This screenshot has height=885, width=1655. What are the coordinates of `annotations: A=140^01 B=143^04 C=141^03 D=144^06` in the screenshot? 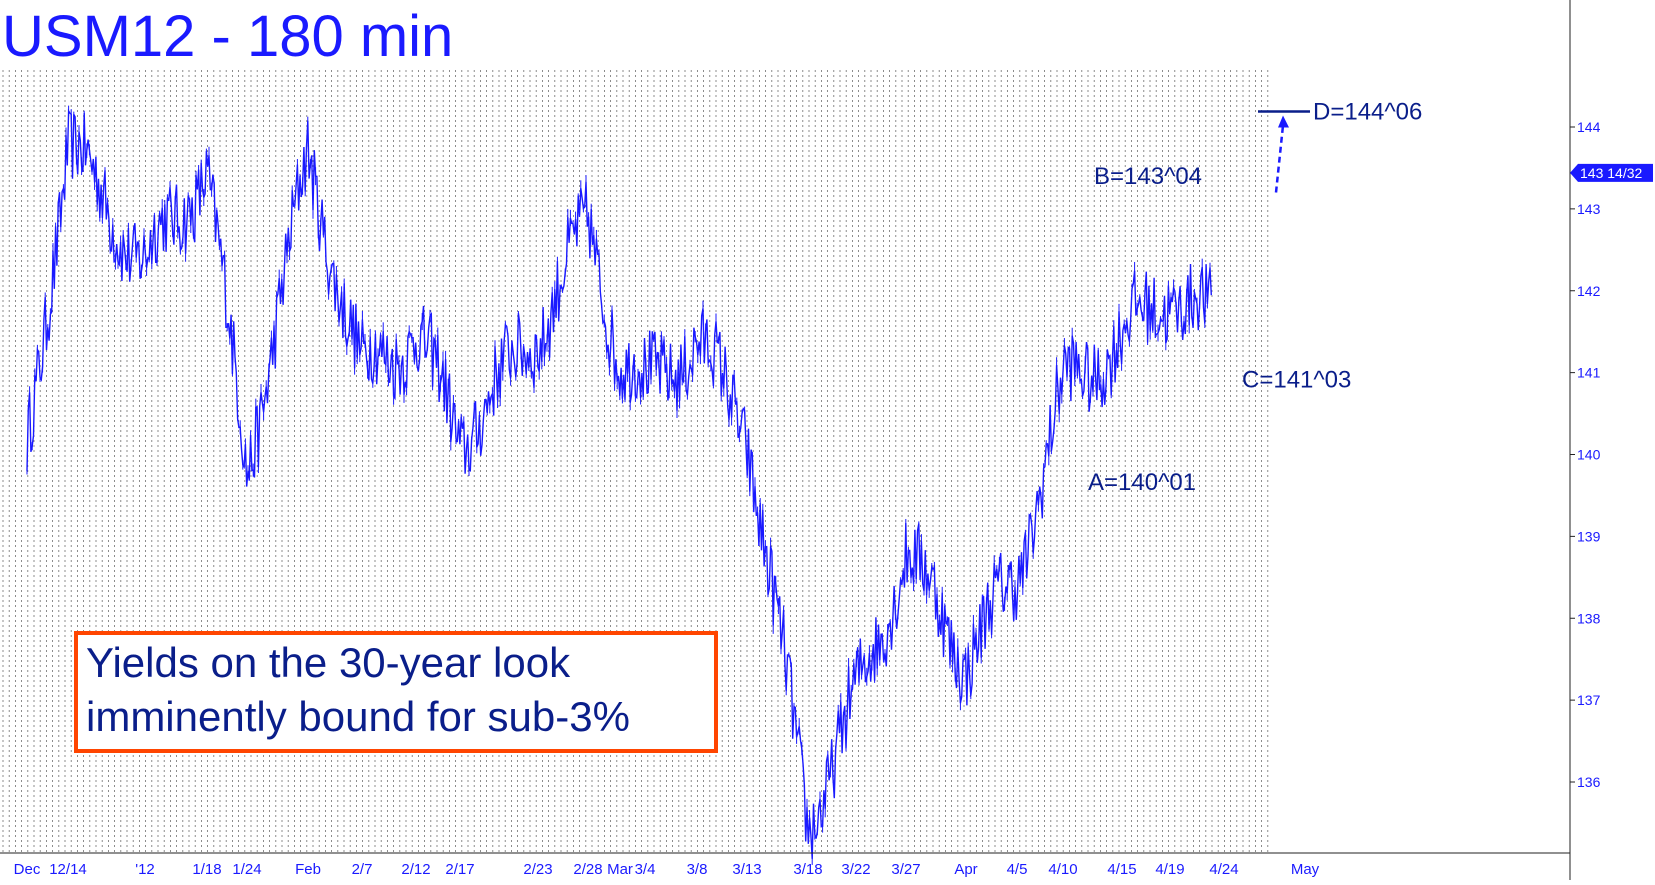 It's located at (1255, 297).